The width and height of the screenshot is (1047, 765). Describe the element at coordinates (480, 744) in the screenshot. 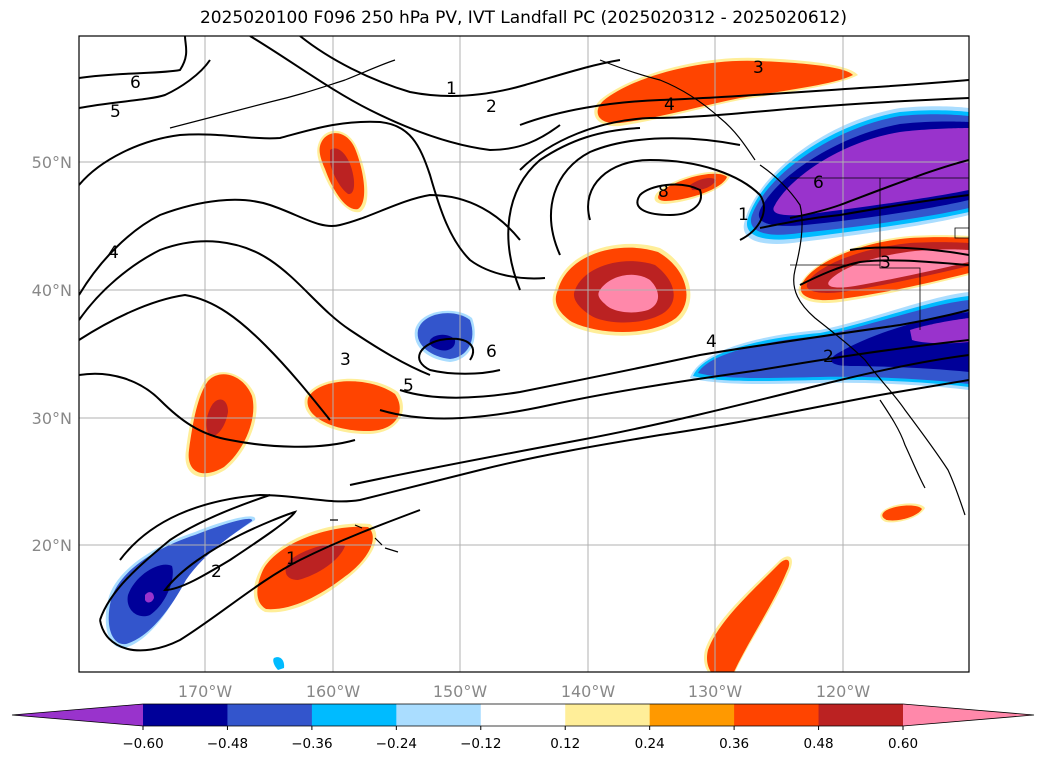

I see `colorbar-tick-label: −0.12` at that location.